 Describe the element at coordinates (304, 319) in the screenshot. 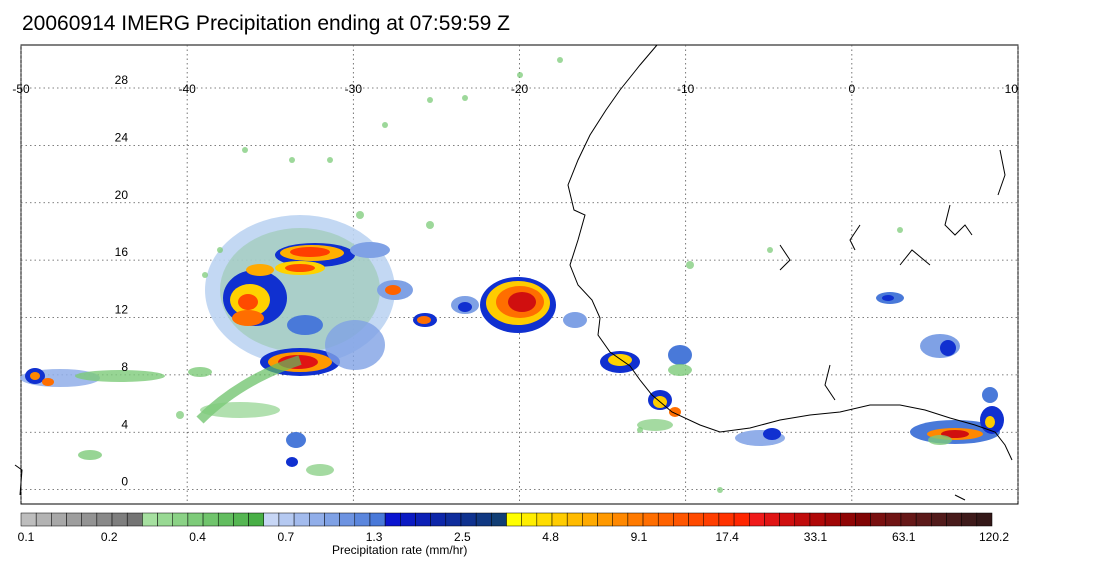

I see `atlantic-storm` at that location.